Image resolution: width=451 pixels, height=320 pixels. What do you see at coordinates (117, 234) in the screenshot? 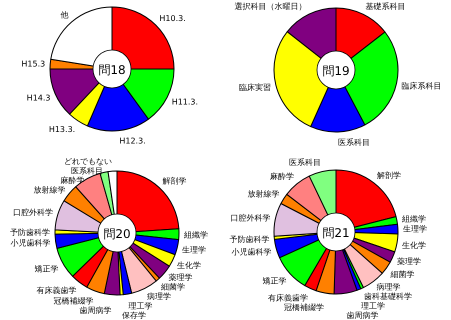
I see `title: 問20` at bounding box center [117, 234].